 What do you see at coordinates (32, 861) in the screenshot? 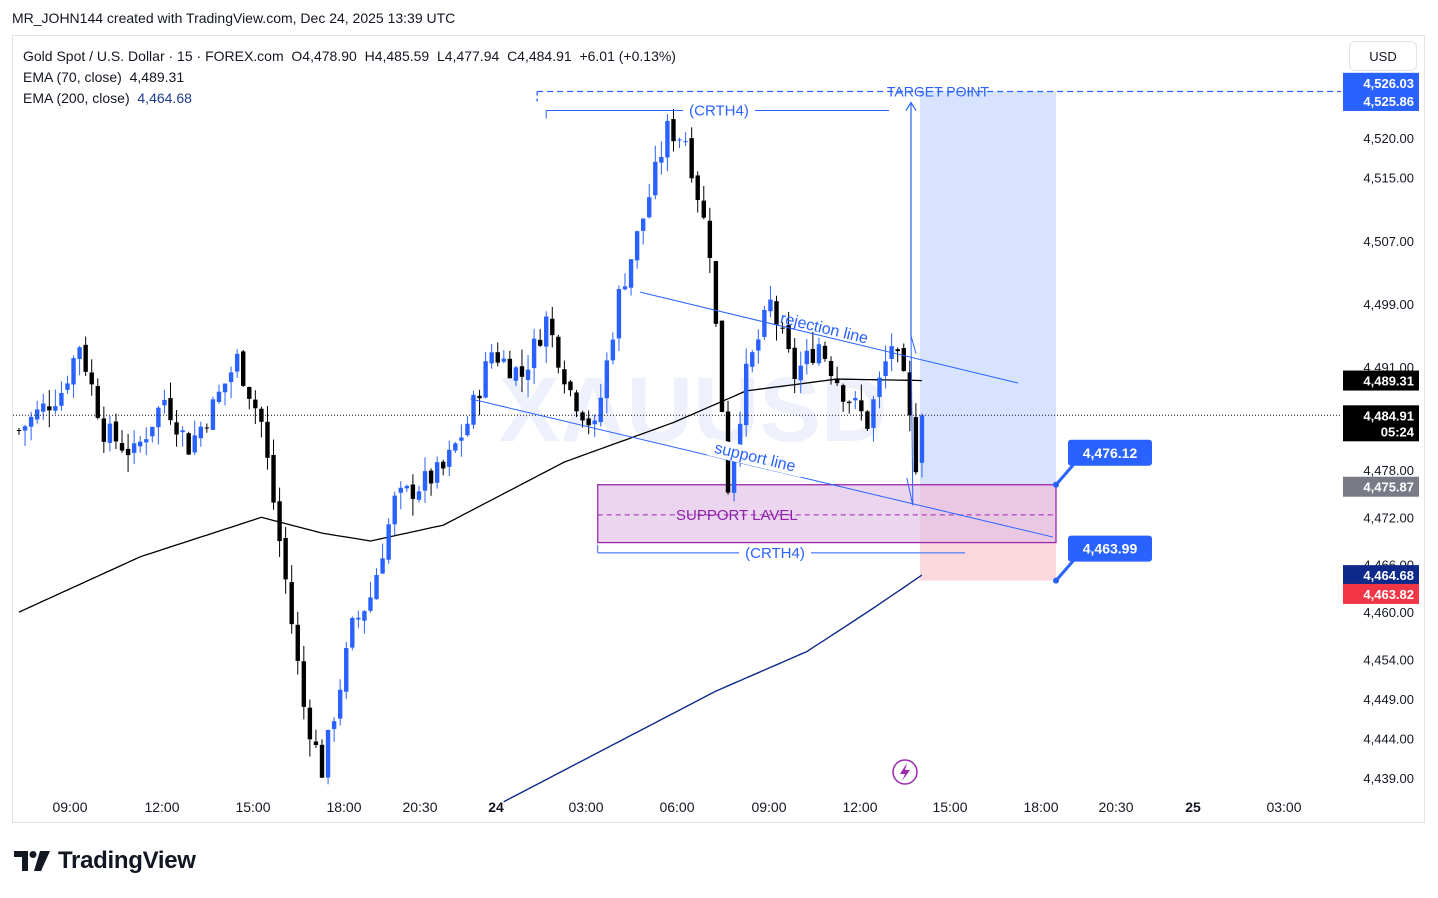
I see `tradingview-logo-icon` at bounding box center [32, 861].